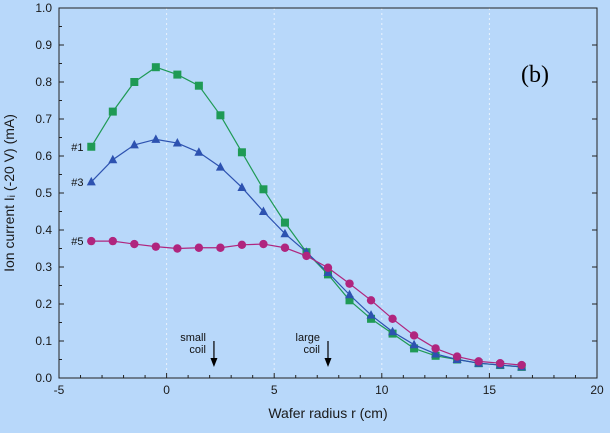  What do you see at coordinates (77, 148) in the screenshot?
I see `series-label: #1` at bounding box center [77, 148].